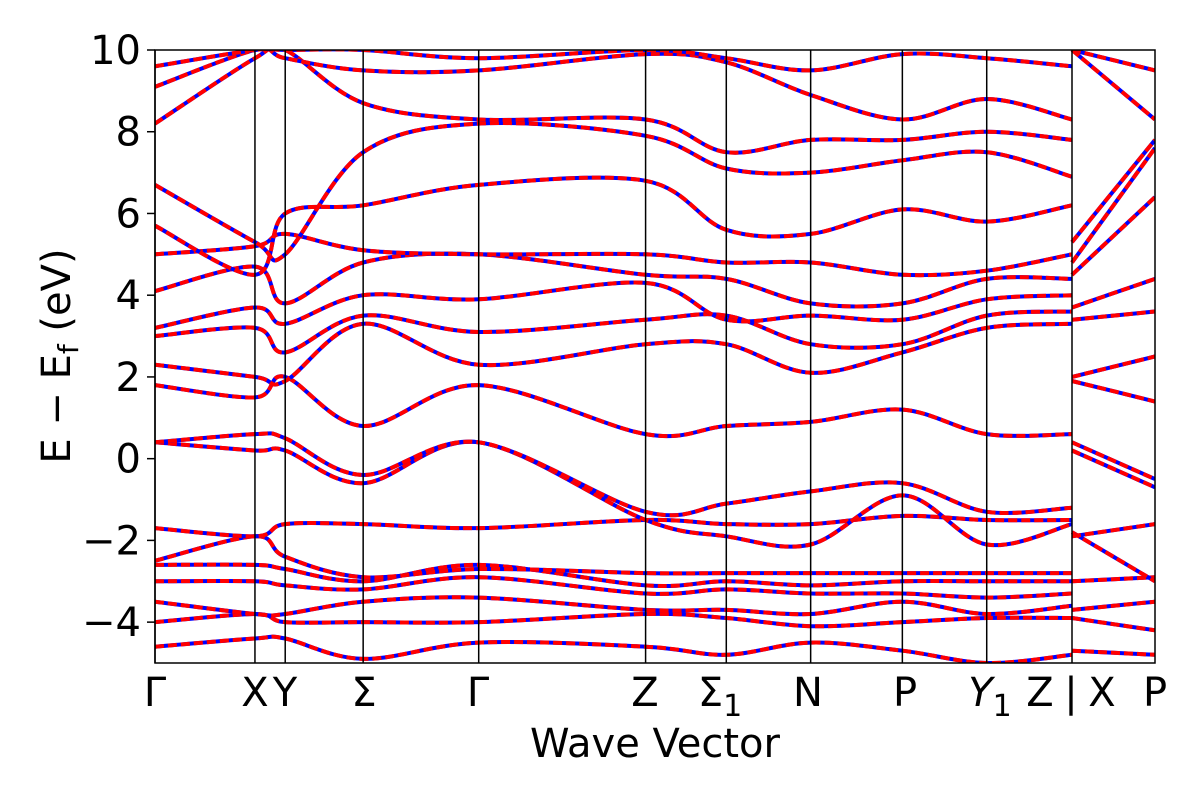 The height and width of the screenshot is (800, 1200). Describe the element at coordinates (285, 693) in the screenshot. I see `kpoint-label: Y` at that location.